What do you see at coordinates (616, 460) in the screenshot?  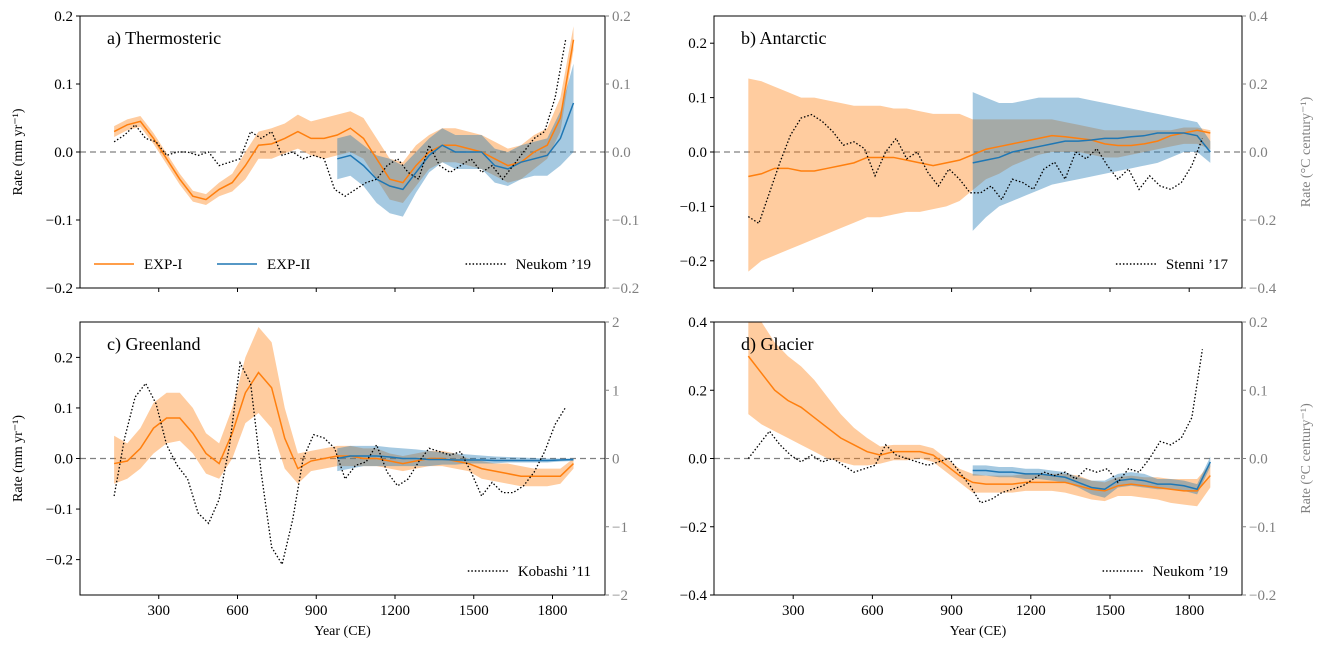 I see `y2-tick-label: 0` at bounding box center [616, 460].